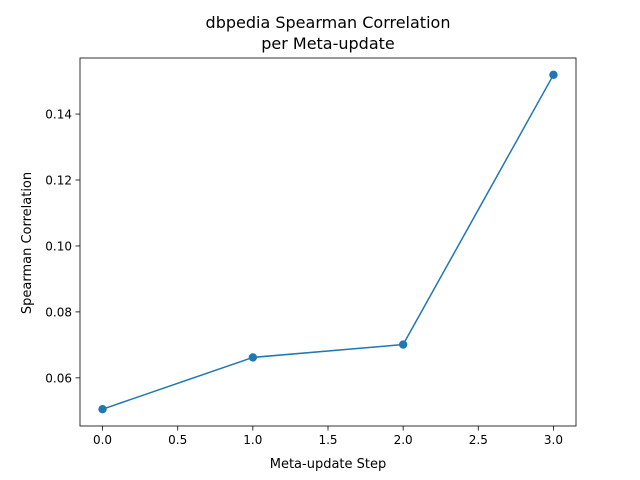 Image resolution: width=640 pixels, height=480 pixels. I want to click on x-tick-label: 1.0, so click(252, 440).